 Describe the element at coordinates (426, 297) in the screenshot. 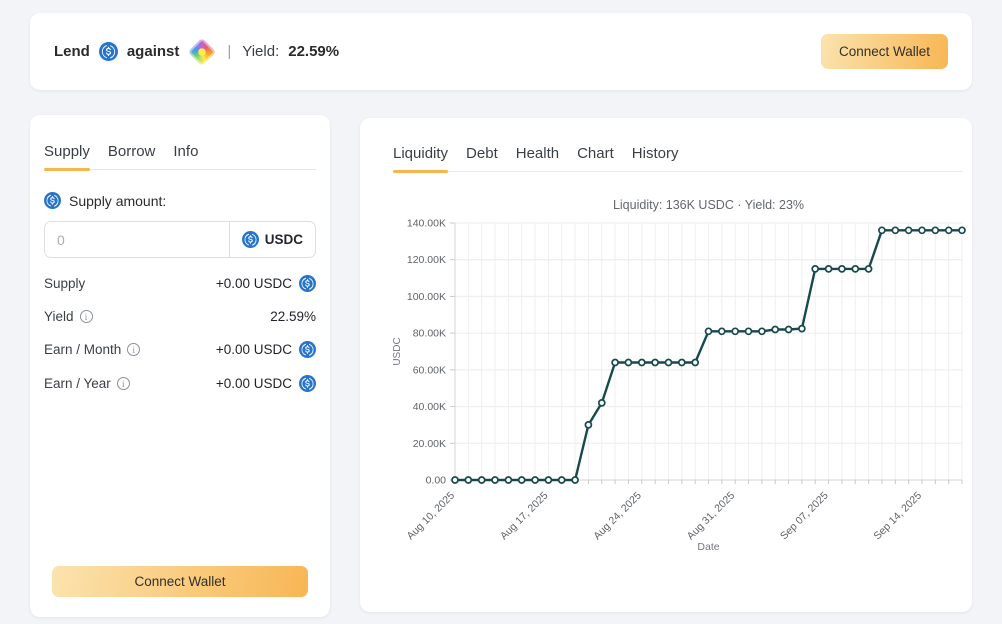

I see `svg-text: 100.00K` at that location.